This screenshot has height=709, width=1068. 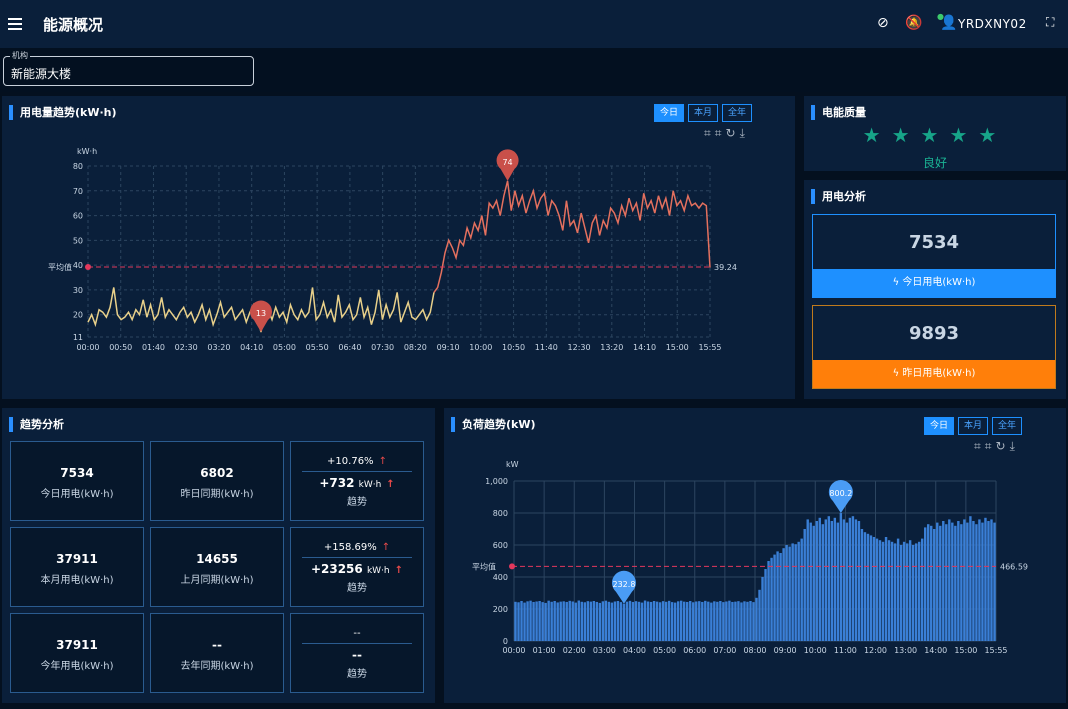 What do you see at coordinates (507, 162) in the screenshot?
I see `max-pin-label: 74` at bounding box center [507, 162].